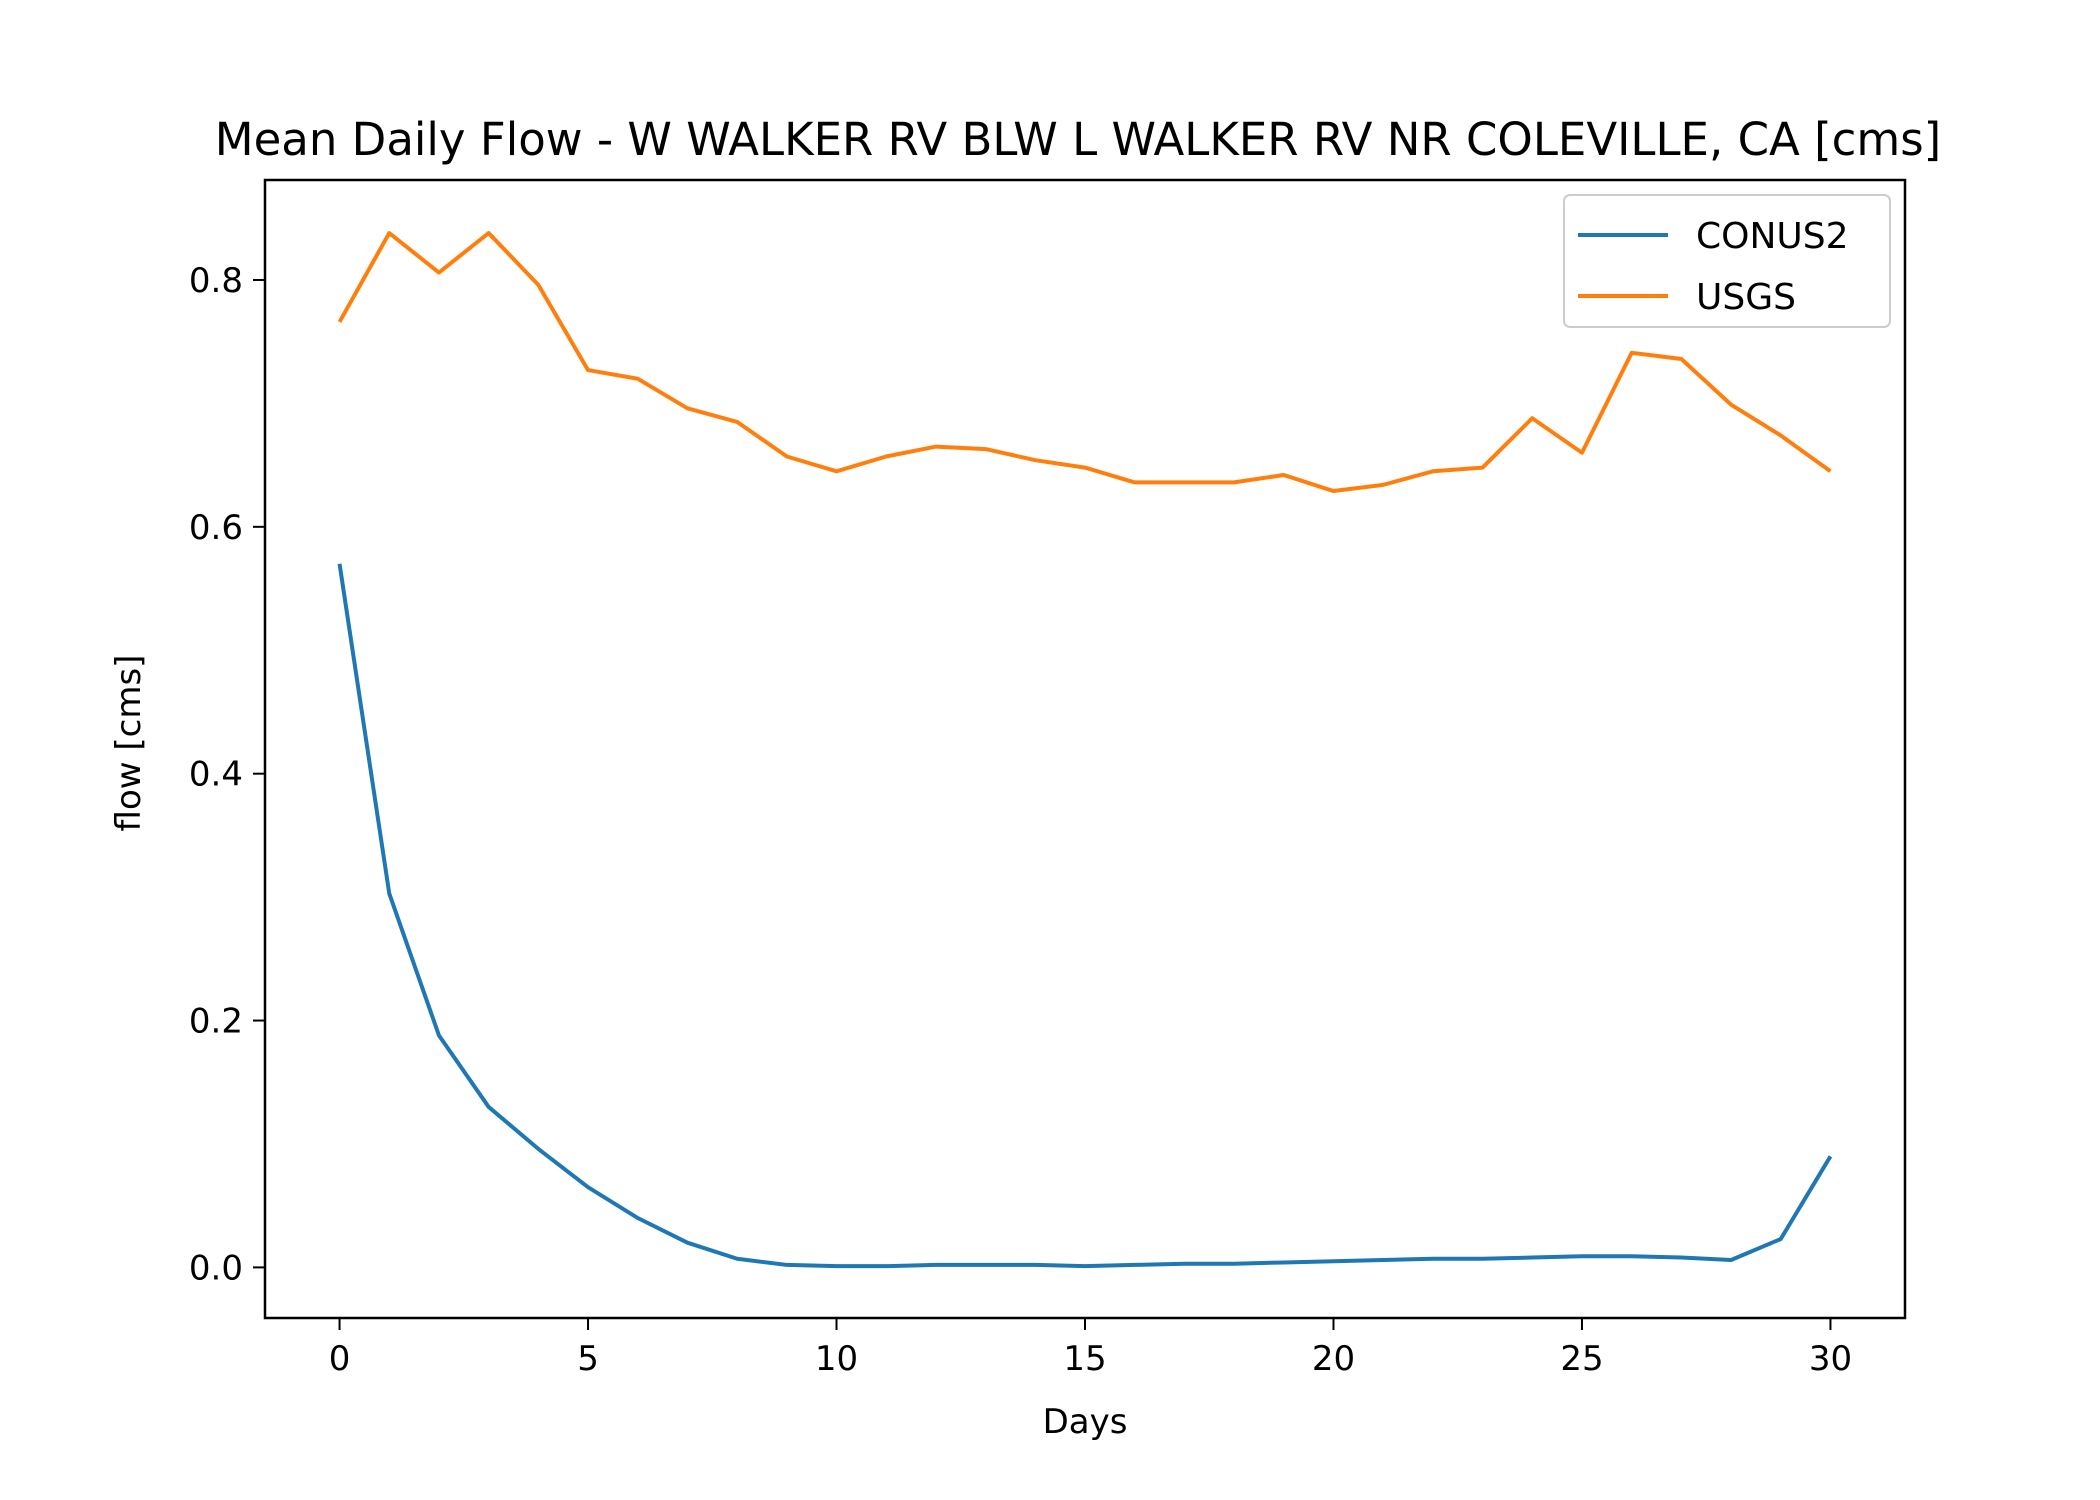 The height and width of the screenshot is (1500, 2100). What do you see at coordinates (1333, 1359) in the screenshot?
I see `x-tick-label: 20` at bounding box center [1333, 1359].